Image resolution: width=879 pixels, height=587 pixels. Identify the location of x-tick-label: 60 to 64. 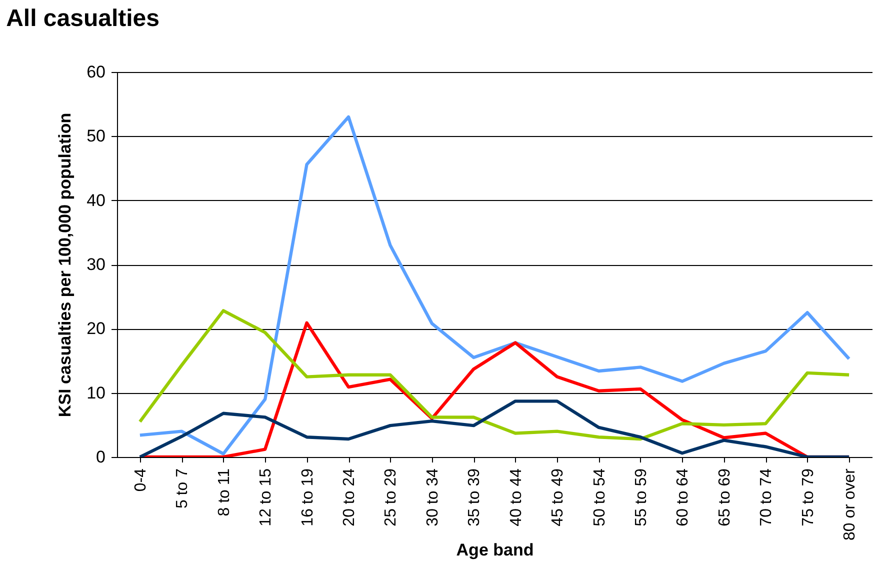
(683, 497).